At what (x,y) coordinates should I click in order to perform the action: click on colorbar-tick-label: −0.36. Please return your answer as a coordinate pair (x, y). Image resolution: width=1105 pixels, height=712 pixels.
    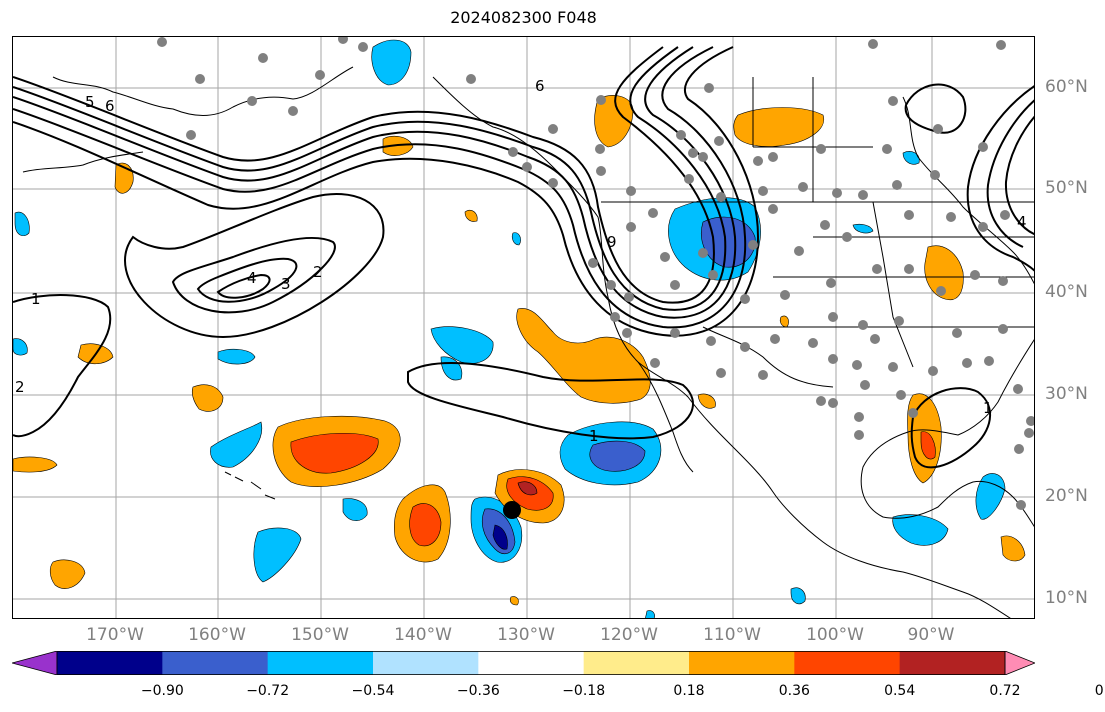
    Looking at the image, I should click on (478, 691).